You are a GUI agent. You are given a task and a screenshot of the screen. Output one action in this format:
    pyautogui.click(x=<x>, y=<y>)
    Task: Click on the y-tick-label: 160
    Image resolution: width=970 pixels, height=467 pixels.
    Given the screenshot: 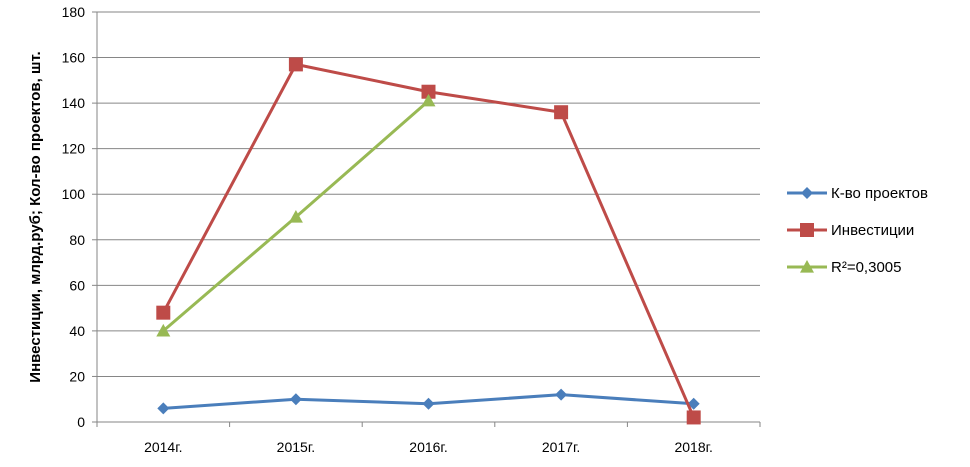 What is the action you would take?
    pyautogui.click(x=74, y=58)
    